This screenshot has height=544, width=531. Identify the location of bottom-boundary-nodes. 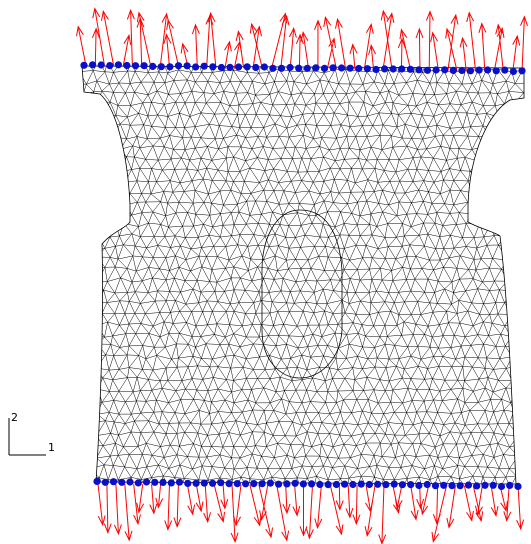
(307, 484).